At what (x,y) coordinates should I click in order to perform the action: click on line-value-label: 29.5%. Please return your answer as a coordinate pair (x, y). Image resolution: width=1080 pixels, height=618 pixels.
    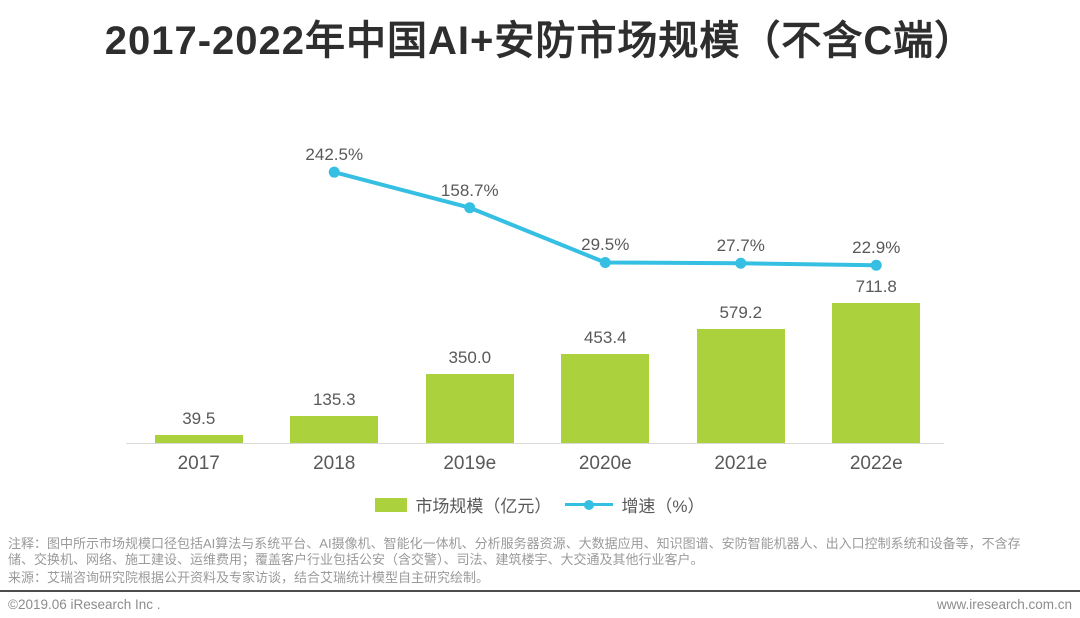
    Looking at the image, I should click on (605, 245).